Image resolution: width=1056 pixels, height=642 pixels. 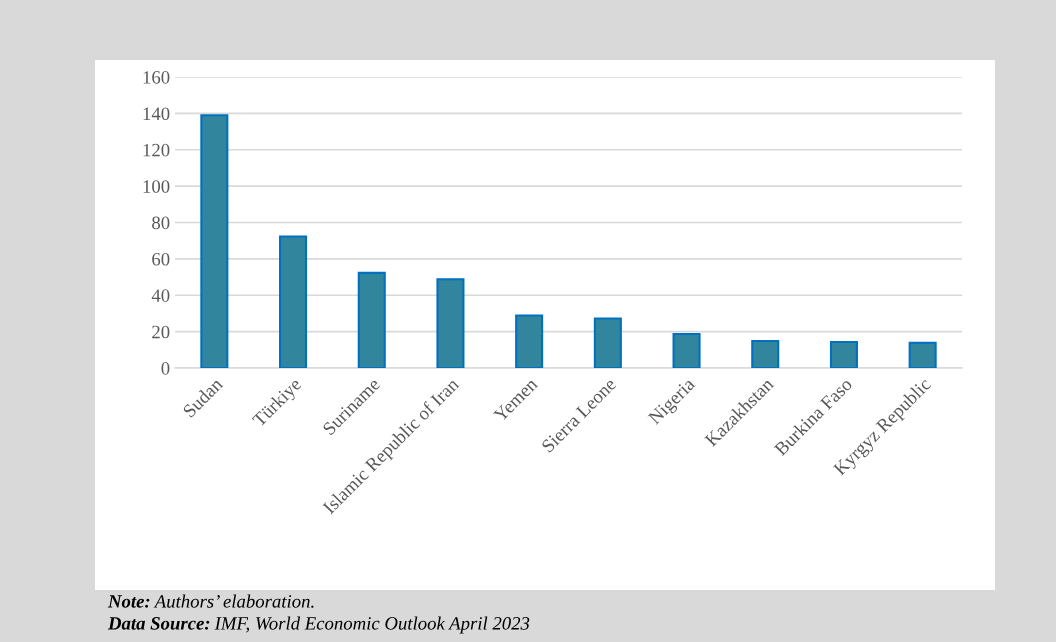 What do you see at coordinates (165, 368) in the screenshot?
I see `y-tick-label: 0` at bounding box center [165, 368].